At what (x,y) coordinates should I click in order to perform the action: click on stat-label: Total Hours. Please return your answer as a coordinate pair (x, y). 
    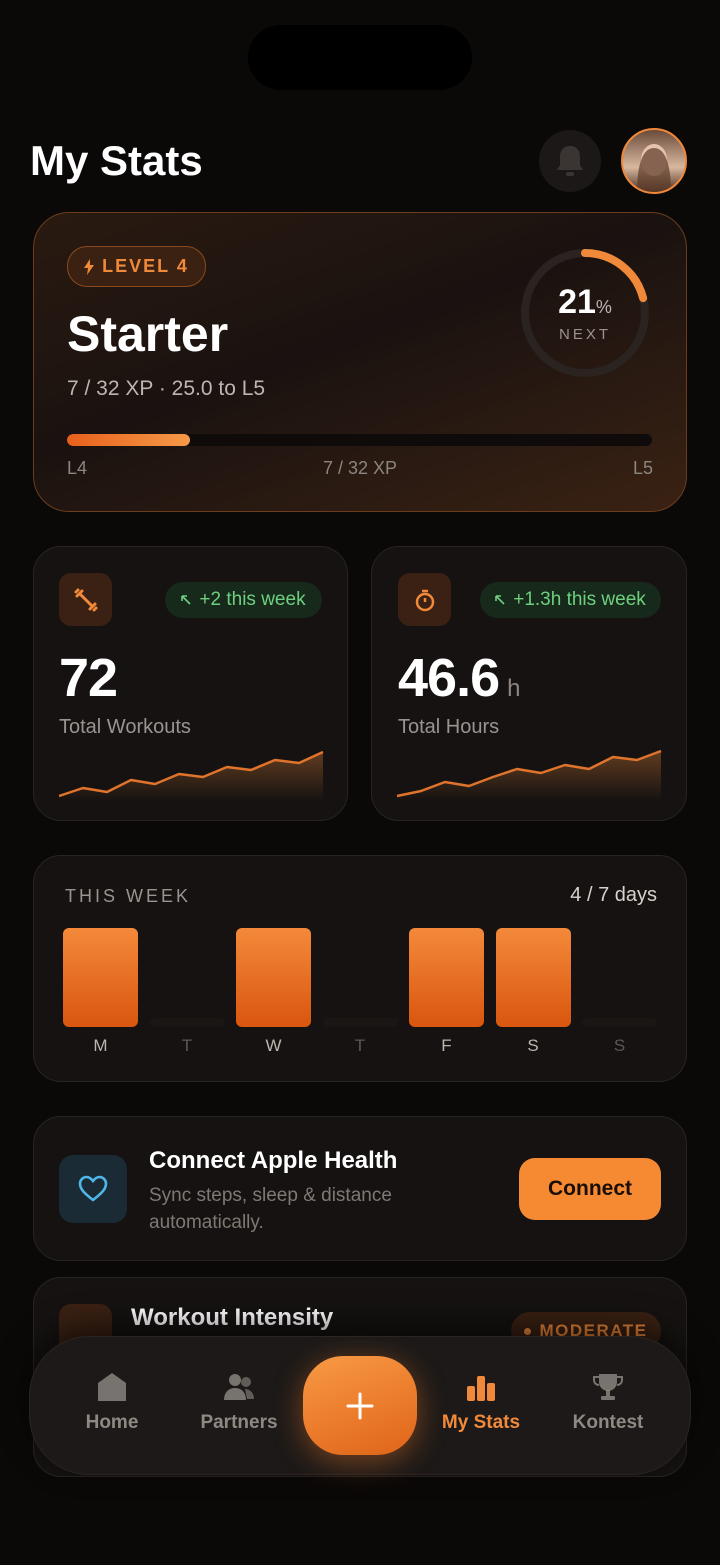
    Looking at the image, I should click on (449, 727).